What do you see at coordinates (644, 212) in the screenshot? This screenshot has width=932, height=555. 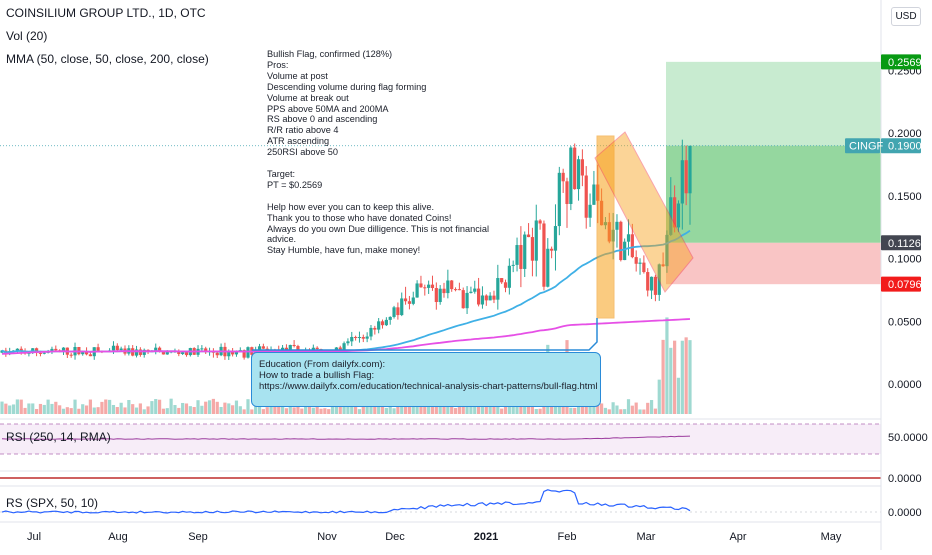 I see `flag-channel` at bounding box center [644, 212].